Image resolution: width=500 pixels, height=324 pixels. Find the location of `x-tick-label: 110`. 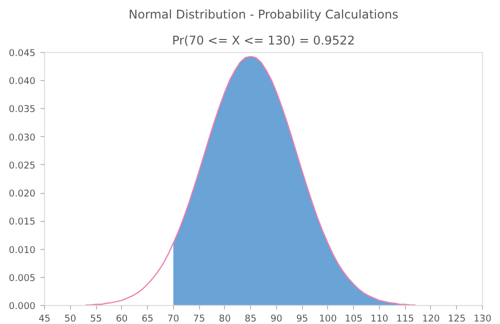

x-tick-label: 110 is located at coordinates (379, 319).